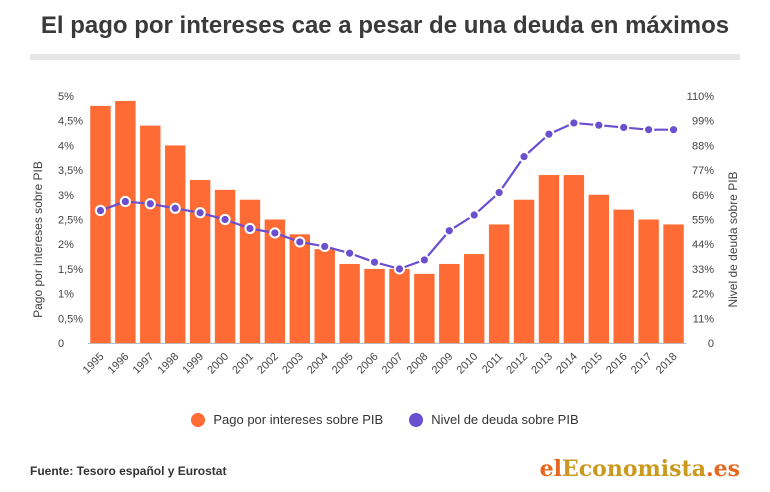  Describe the element at coordinates (703, 146) in the screenshot. I see `y-right-tick-label: 88%` at that location.